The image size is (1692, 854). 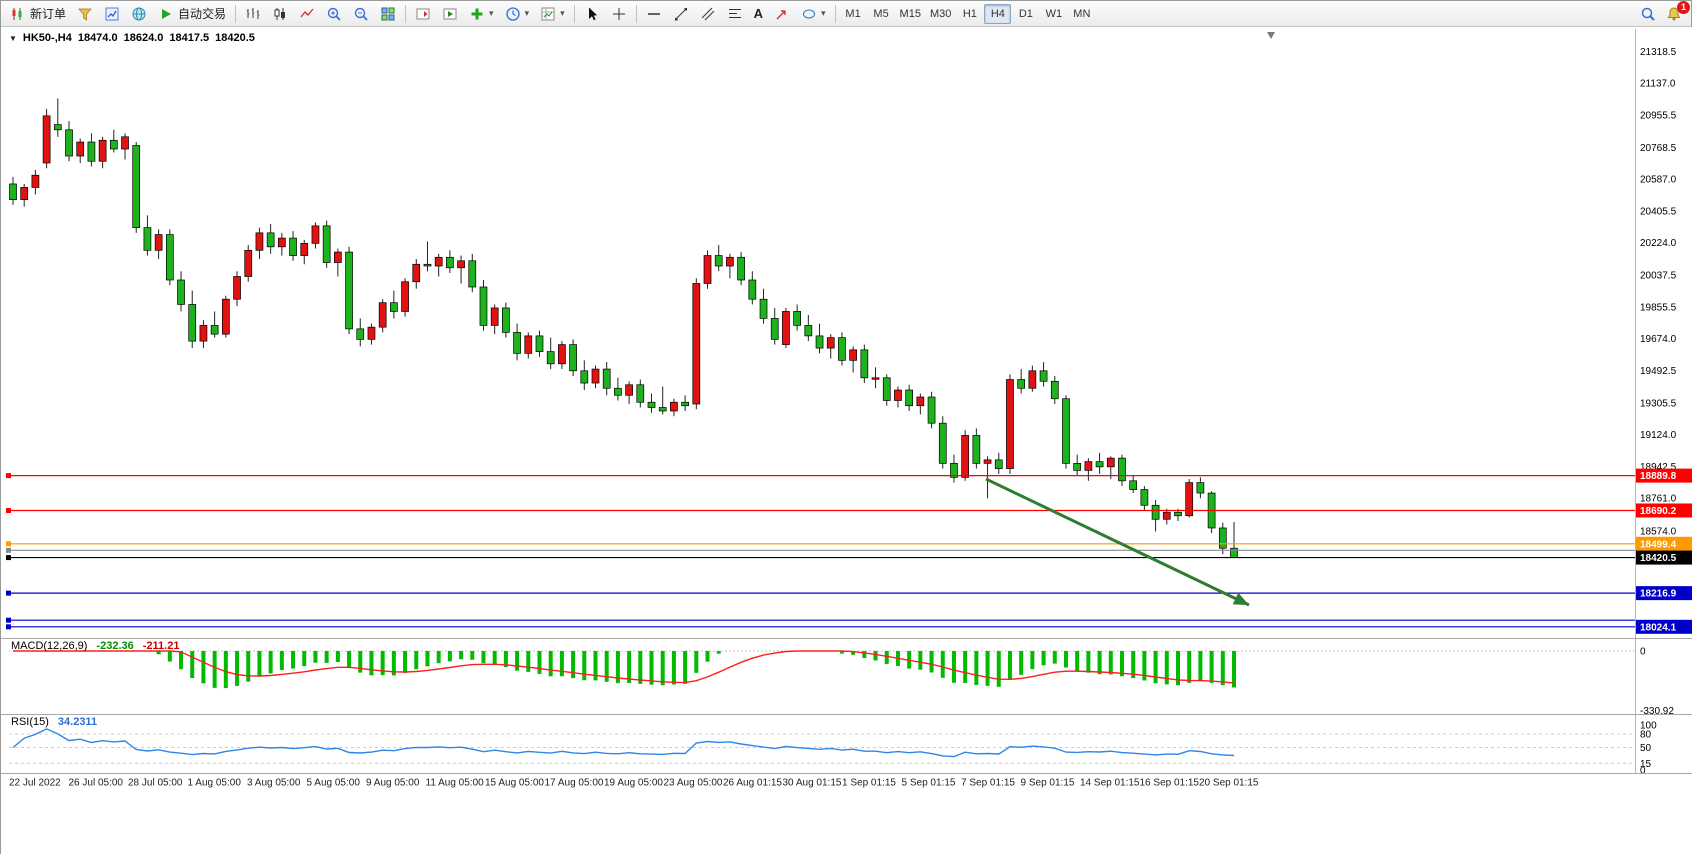 What do you see at coordinates (998, 13) in the screenshot?
I see `timeframe-h4-button: H4` at bounding box center [998, 13].